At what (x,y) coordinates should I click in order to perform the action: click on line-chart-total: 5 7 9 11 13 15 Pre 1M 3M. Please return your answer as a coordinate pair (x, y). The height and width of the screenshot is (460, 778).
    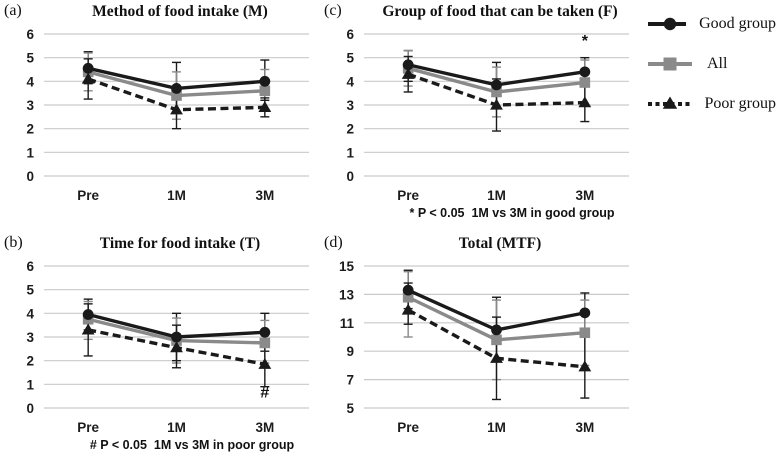
    Looking at the image, I should click on (484, 347).